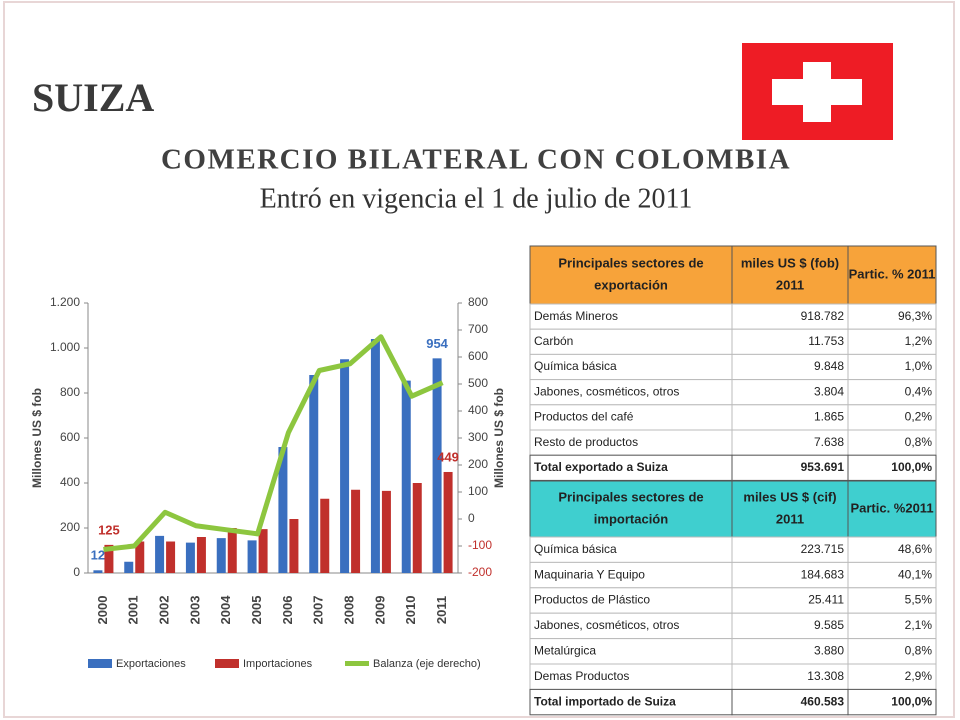 The image size is (960, 720). Describe the element at coordinates (476, 160) in the screenshot. I see `subtitle: COMERCIO BILATERAL CON COLOMBIA` at that location.